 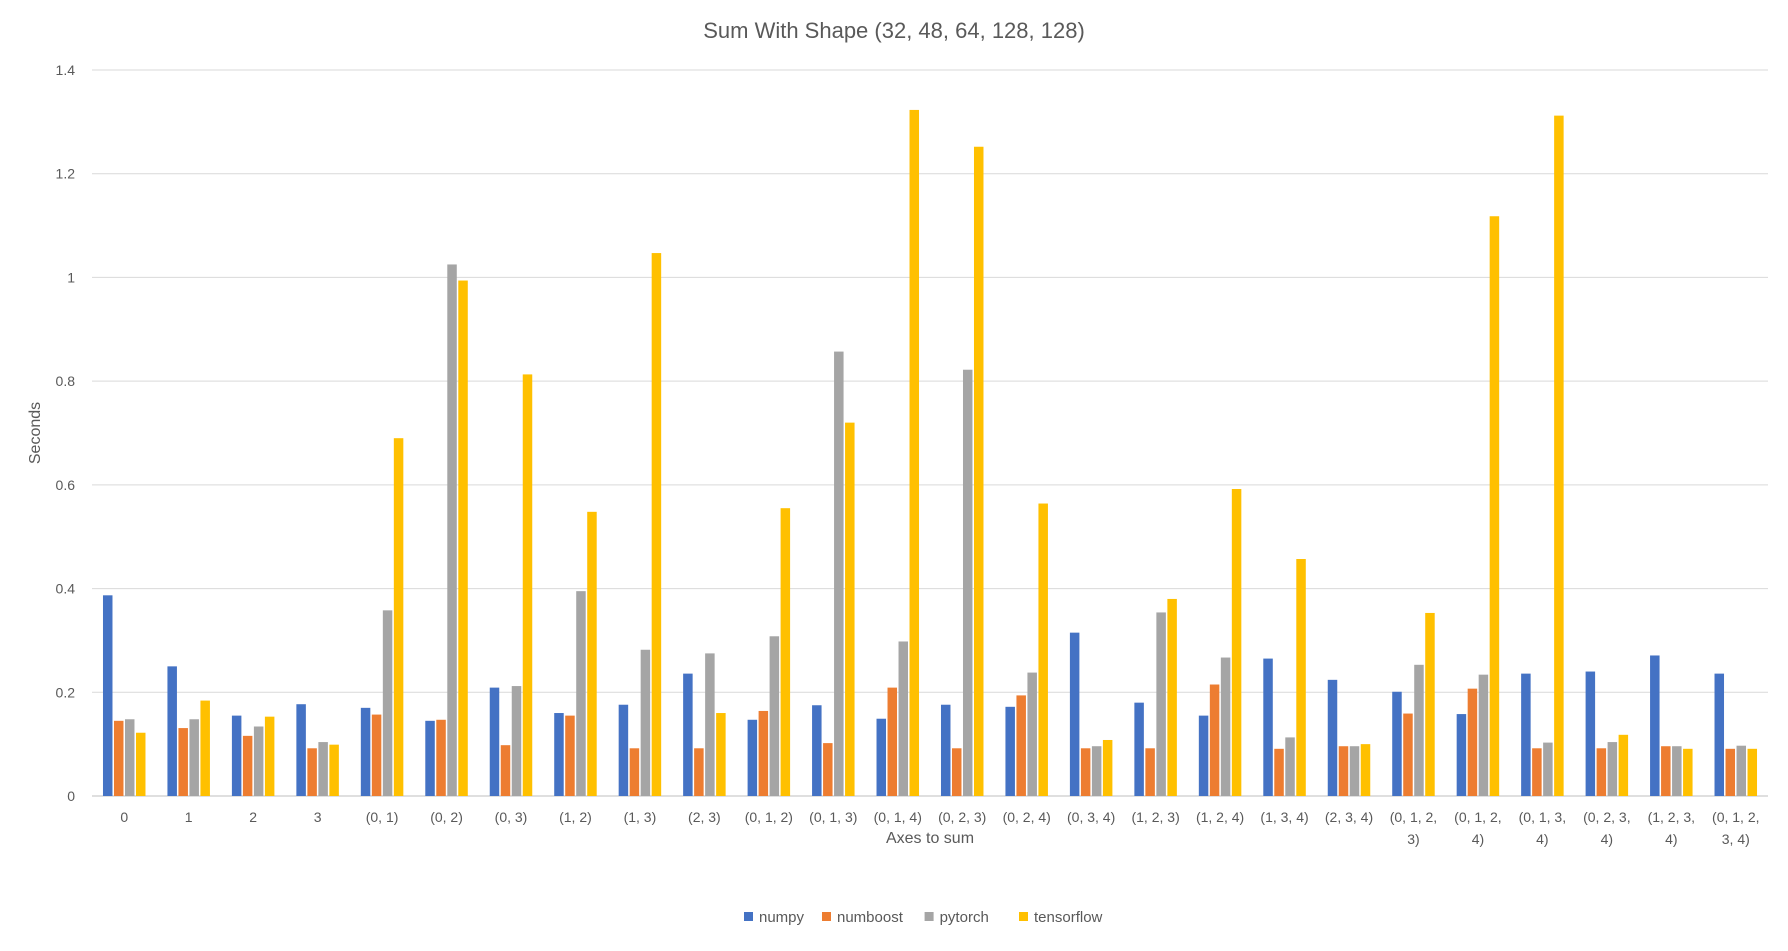 What do you see at coordinates (1220, 817) in the screenshot?
I see `x-tick-label: (1, 2, 4)` at bounding box center [1220, 817].